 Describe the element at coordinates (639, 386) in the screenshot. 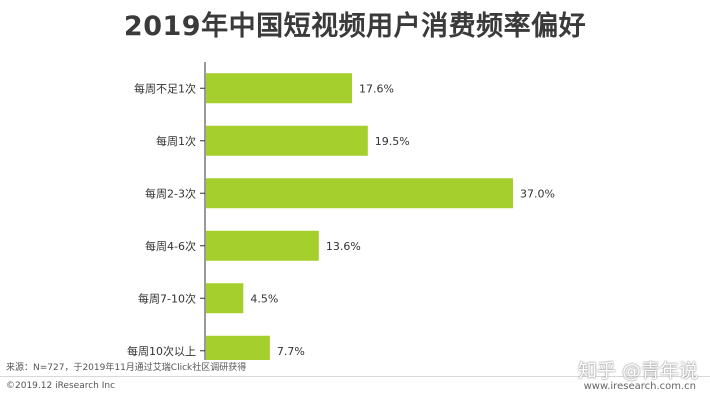

I see `website-text: www.iresearch.com.cn` at that location.